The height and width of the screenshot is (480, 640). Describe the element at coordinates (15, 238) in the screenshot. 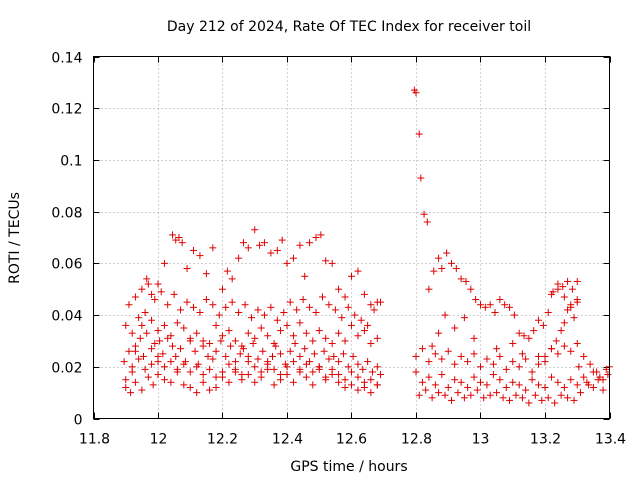

I see `y-axis-label: ROTI / TECUs` at that location.